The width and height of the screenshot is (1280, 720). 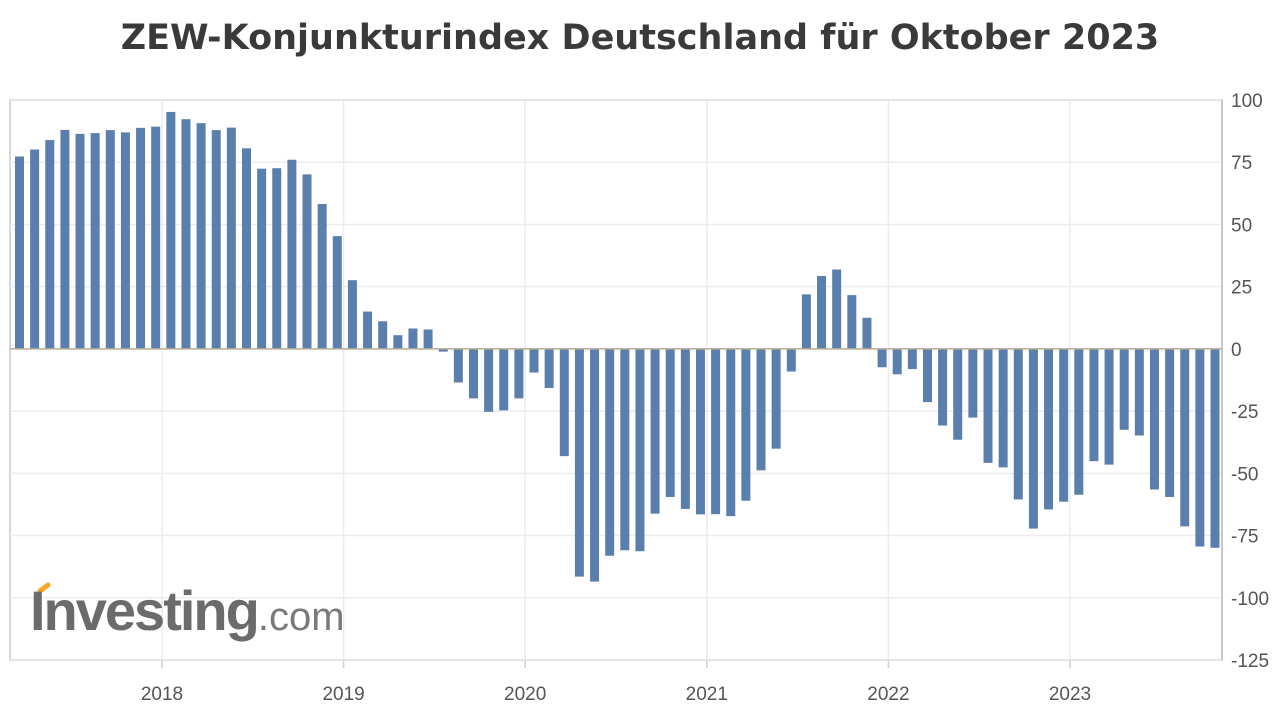 I want to click on x-tick-label: 2018, so click(x=162, y=694).